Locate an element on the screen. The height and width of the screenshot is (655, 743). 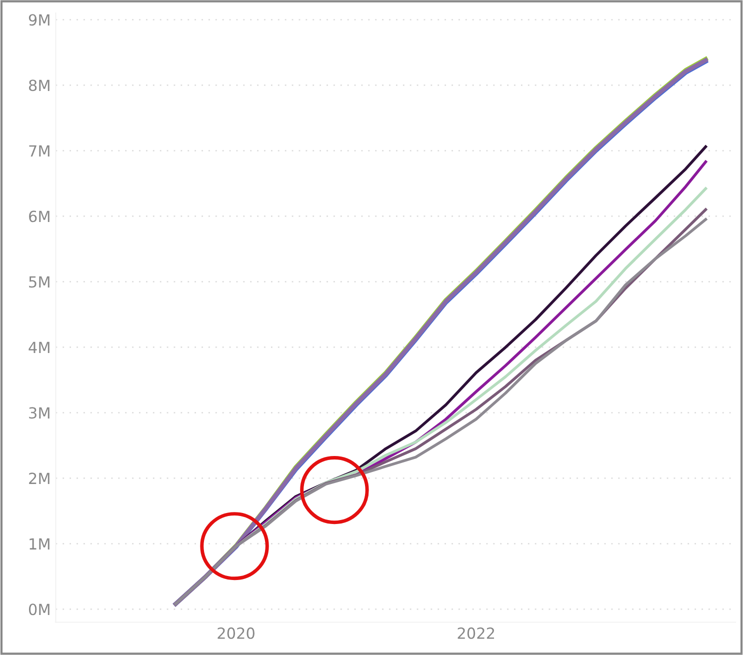
y-tick-label: 9M is located at coordinates (39, 20).